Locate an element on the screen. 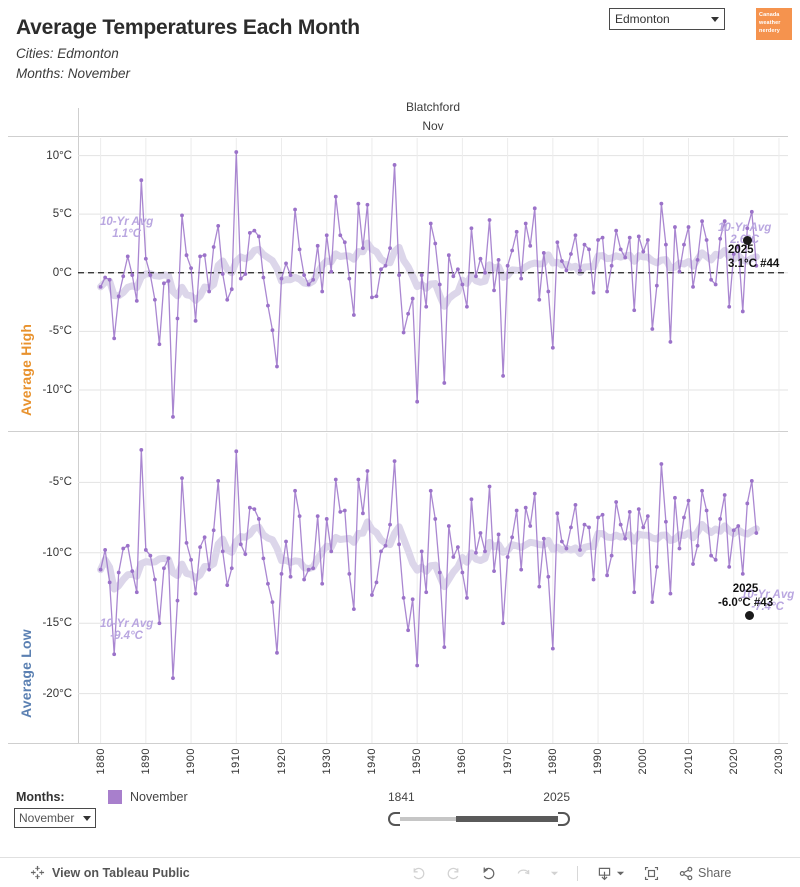 The image size is (800, 887). x-tick-2030: 2030 is located at coordinates (778, 761).